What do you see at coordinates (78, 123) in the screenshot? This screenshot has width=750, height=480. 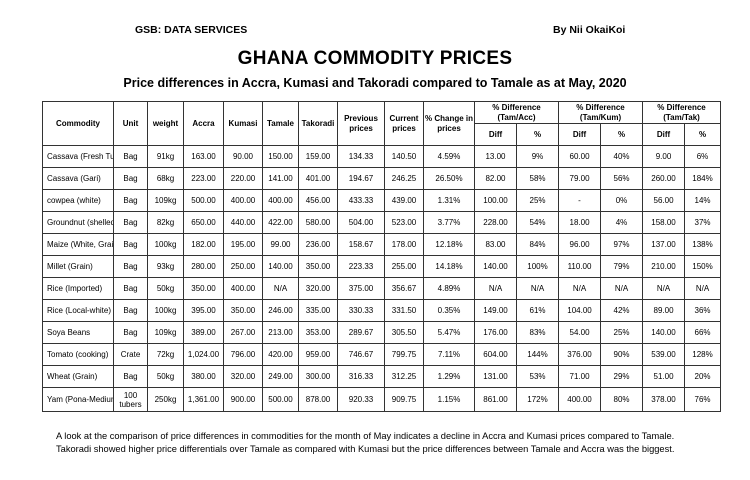 I see `col-header-commodity: Commodity` at bounding box center [78, 123].